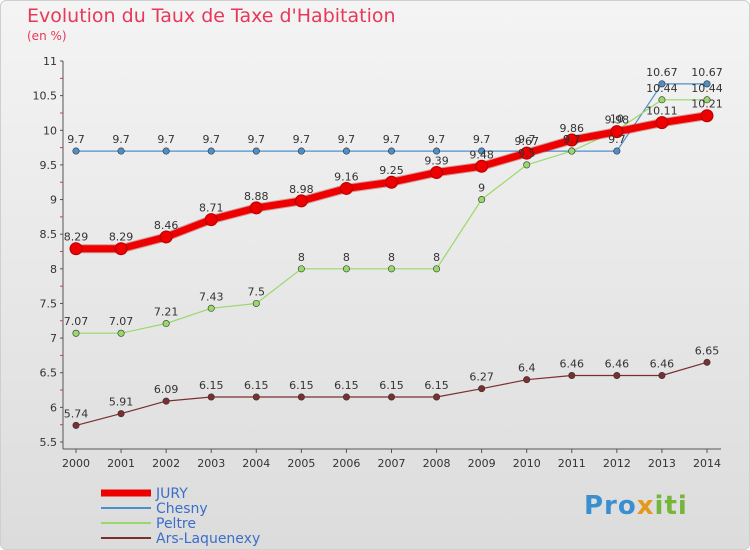  What do you see at coordinates (53, 269) in the screenshot?
I see `y-tick-label: 8` at bounding box center [53, 269].